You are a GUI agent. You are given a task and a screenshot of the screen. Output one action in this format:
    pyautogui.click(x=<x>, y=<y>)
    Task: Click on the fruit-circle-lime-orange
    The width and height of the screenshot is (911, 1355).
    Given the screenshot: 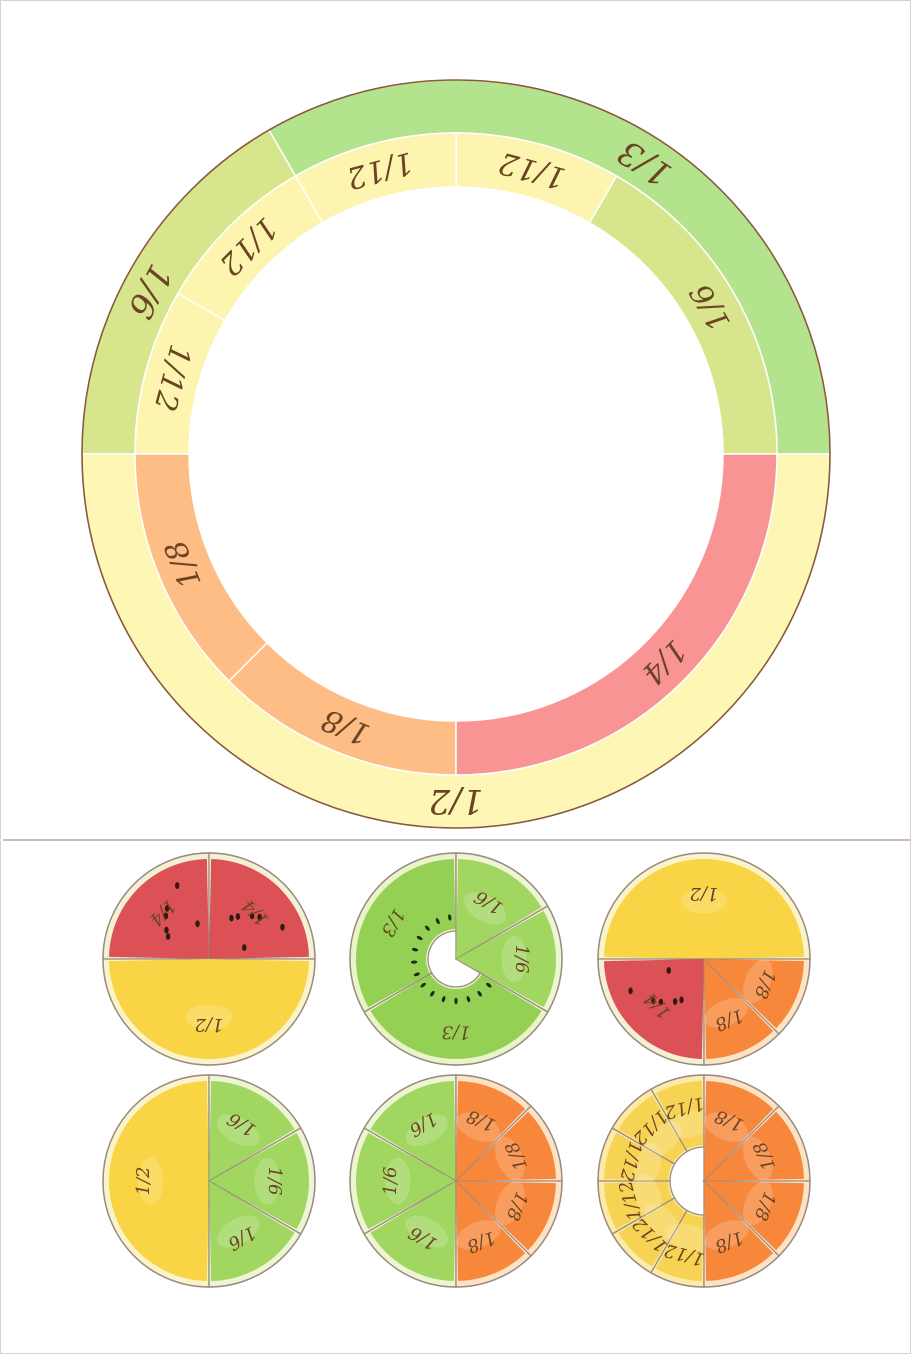 What is the action you would take?
    pyautogui.click(x=456, y=1181)
    